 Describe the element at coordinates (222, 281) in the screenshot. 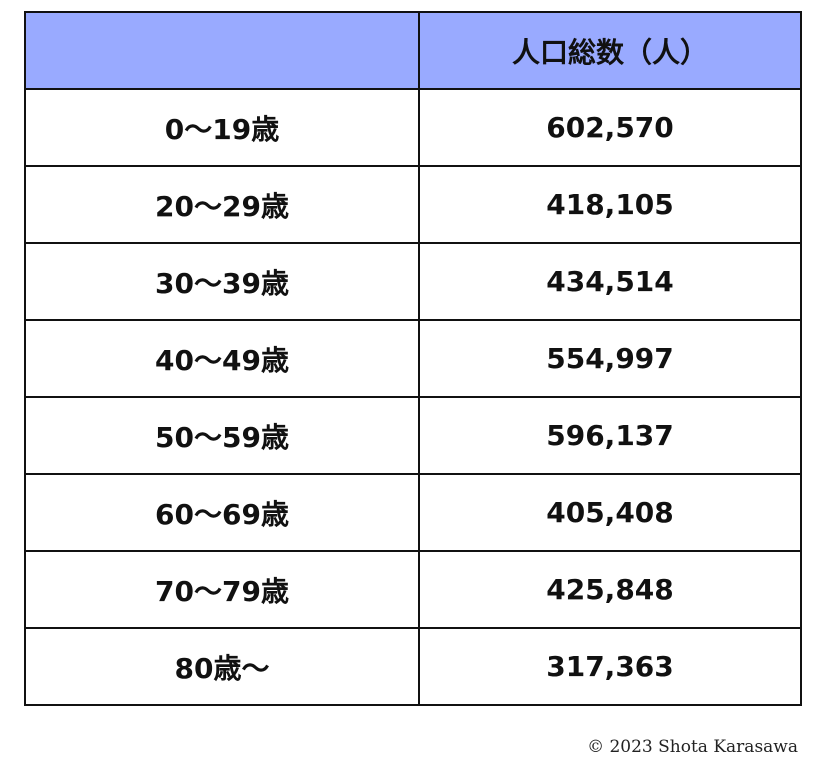

I see `age-cell: 30〜39歳` at that location.